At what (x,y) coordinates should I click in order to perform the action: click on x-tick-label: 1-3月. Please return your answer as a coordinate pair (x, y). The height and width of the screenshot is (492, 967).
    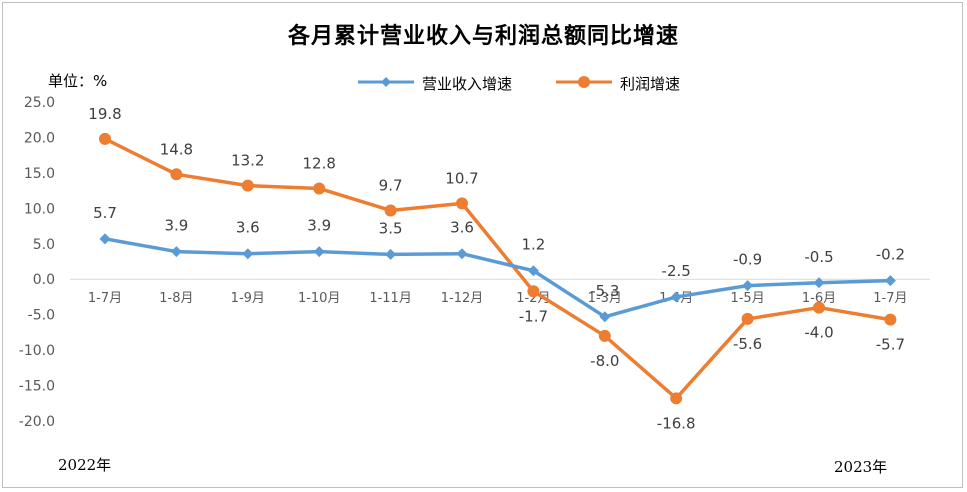
    Looking at the image, I should click on (605, 298).